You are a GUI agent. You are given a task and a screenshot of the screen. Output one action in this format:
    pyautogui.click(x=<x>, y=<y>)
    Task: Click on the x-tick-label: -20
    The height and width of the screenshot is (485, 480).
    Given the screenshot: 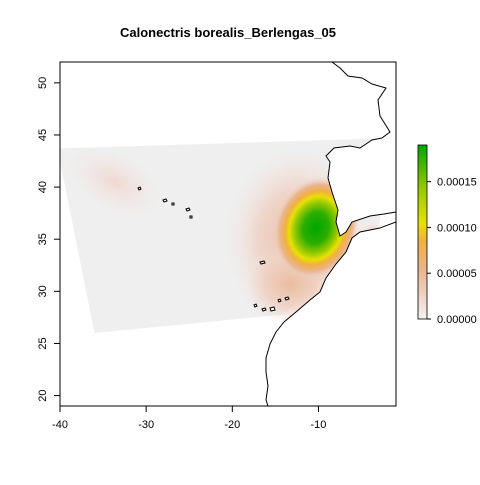 What is the action you would take?
    pyautogui.click(x=232, y=425)
    